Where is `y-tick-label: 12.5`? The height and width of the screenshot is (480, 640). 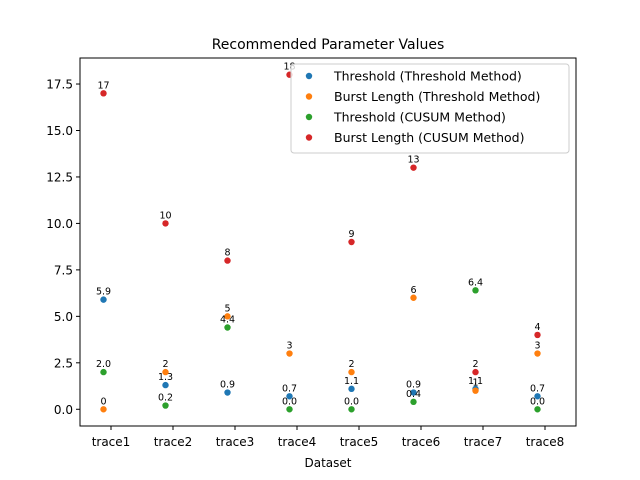 y-tick-label: 12.5 is located at coordinates (59, 177).